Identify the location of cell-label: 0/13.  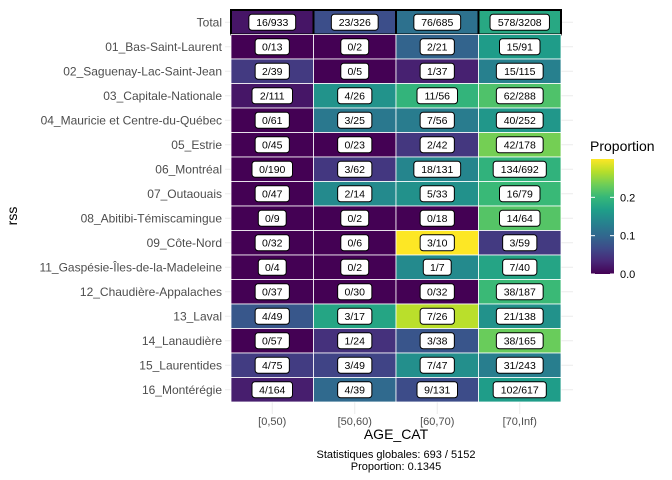
(272, 48).